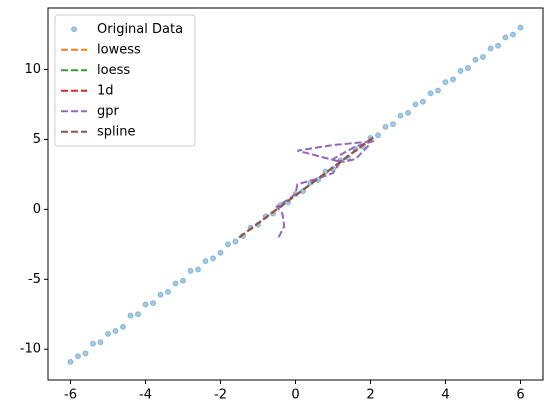 The width and height of the screenshot is (554, 413). Describe the element at coordinates (220, 395) in the screenshot. I see `x-tick-label: -2` at that location.